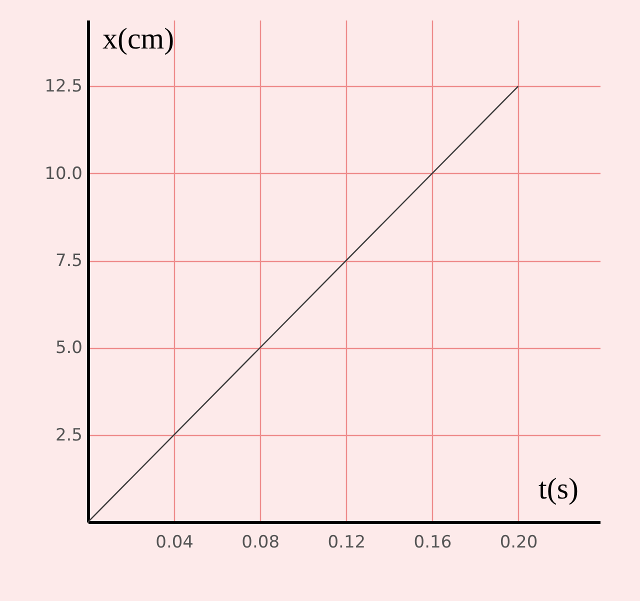 Image resolution: width=640 pixels, height=601 pixels. Describe the element at coordinates (68, 435) in the screenshot. I see `y-tick-label: 2.5` at that location.